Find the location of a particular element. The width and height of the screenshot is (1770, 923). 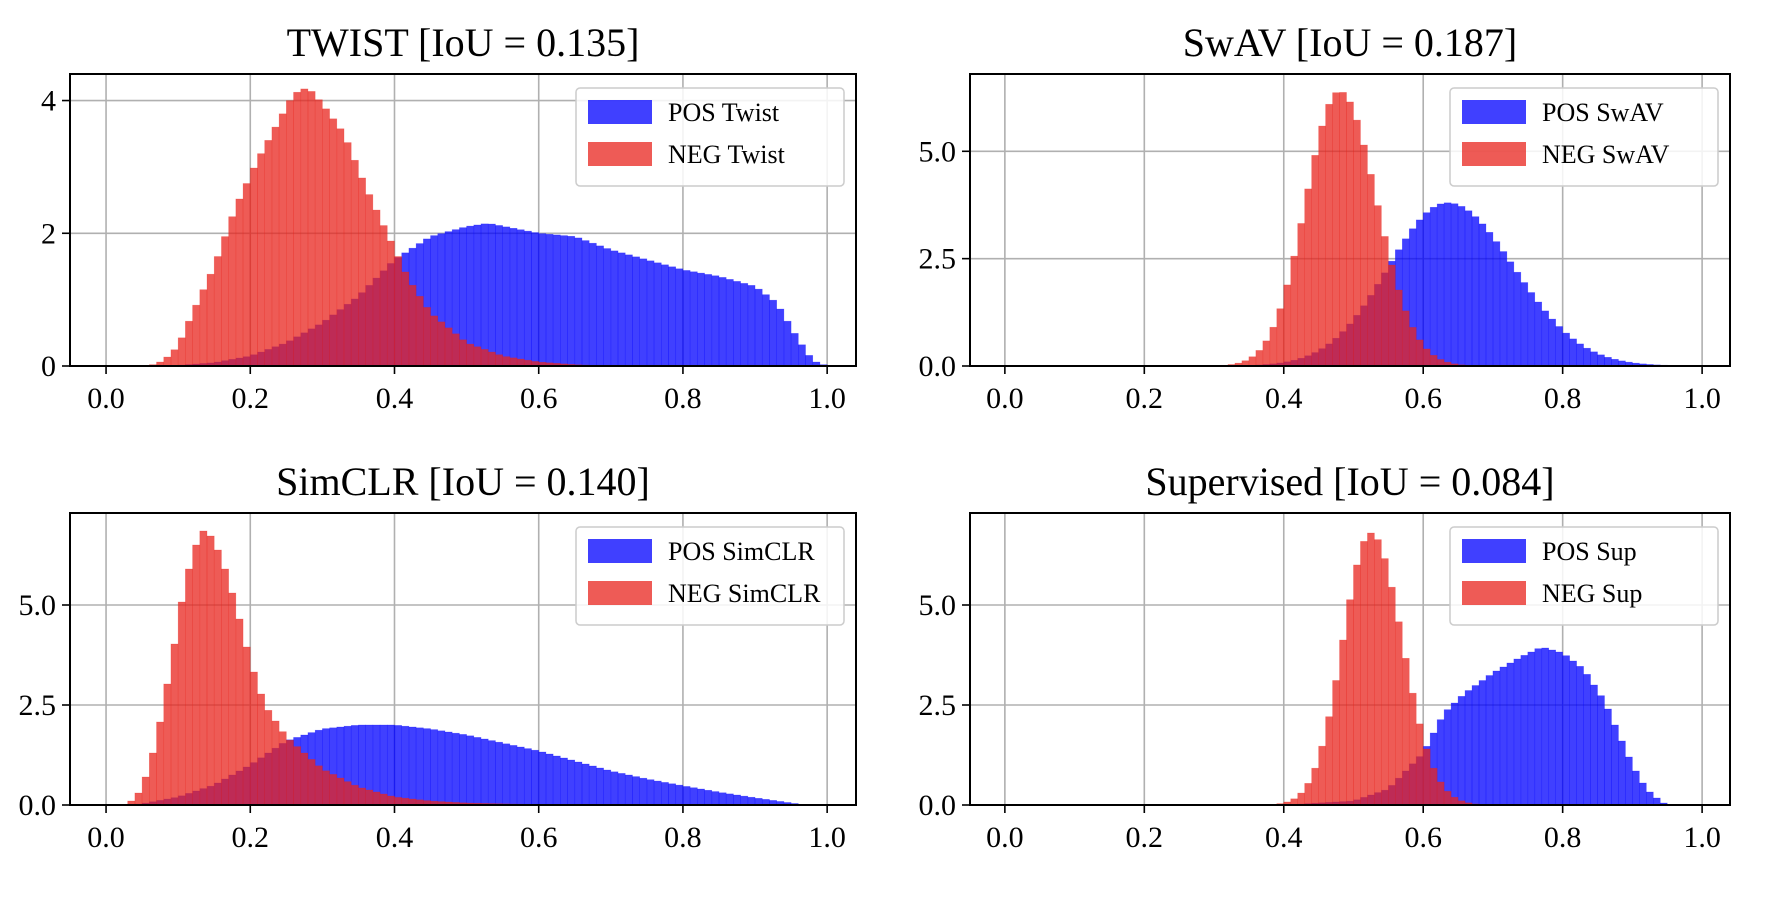

y-tick-label: 2.5 is located at coordinates (38, 705).